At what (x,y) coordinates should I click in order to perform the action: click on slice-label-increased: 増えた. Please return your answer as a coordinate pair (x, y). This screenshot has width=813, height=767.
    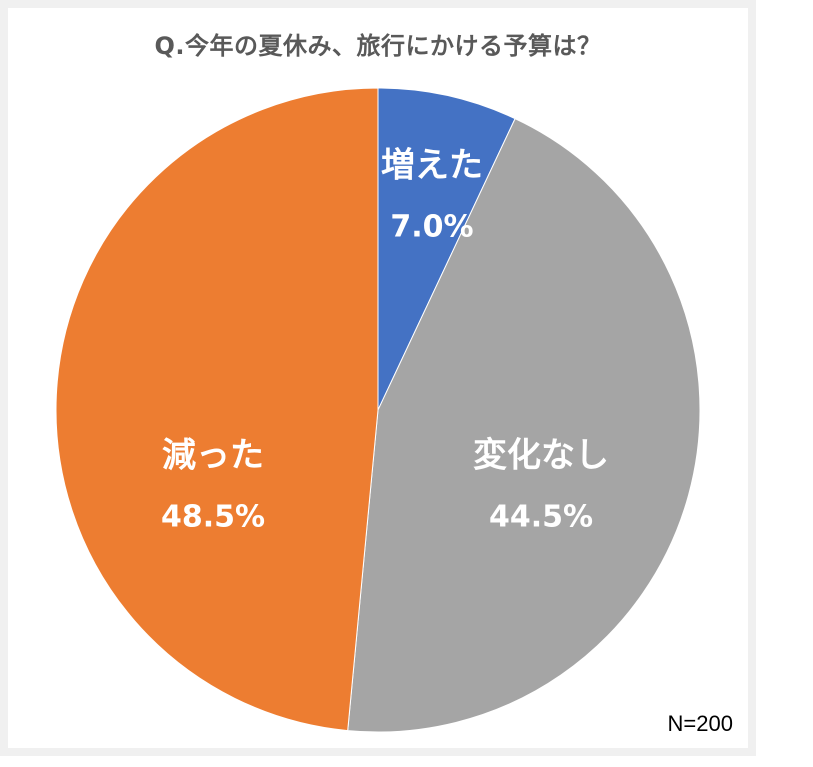
    Looking at the image, I should click on (432, 165).